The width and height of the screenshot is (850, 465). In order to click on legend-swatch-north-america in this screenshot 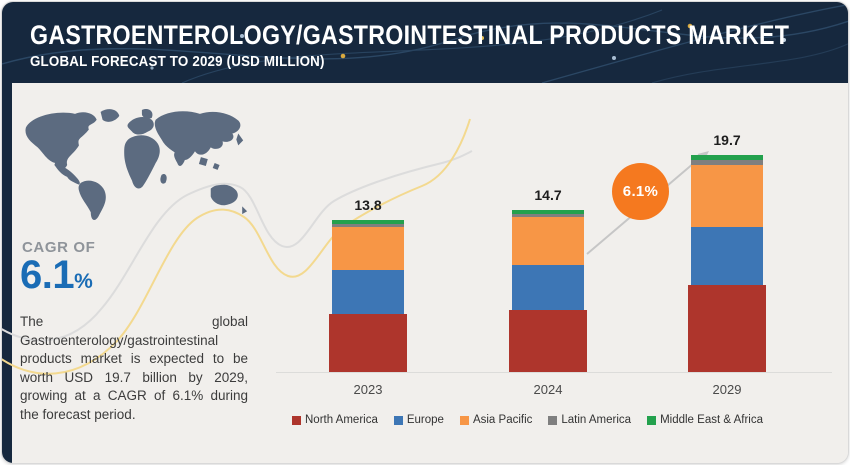, I will do `click(296, 420)`.